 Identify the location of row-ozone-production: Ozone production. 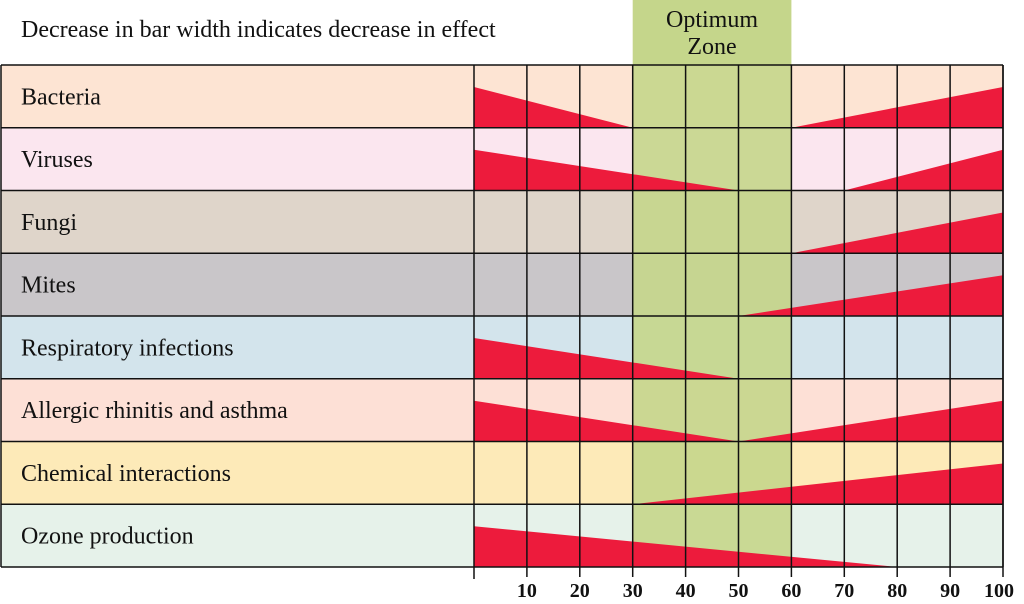
(502, 535).